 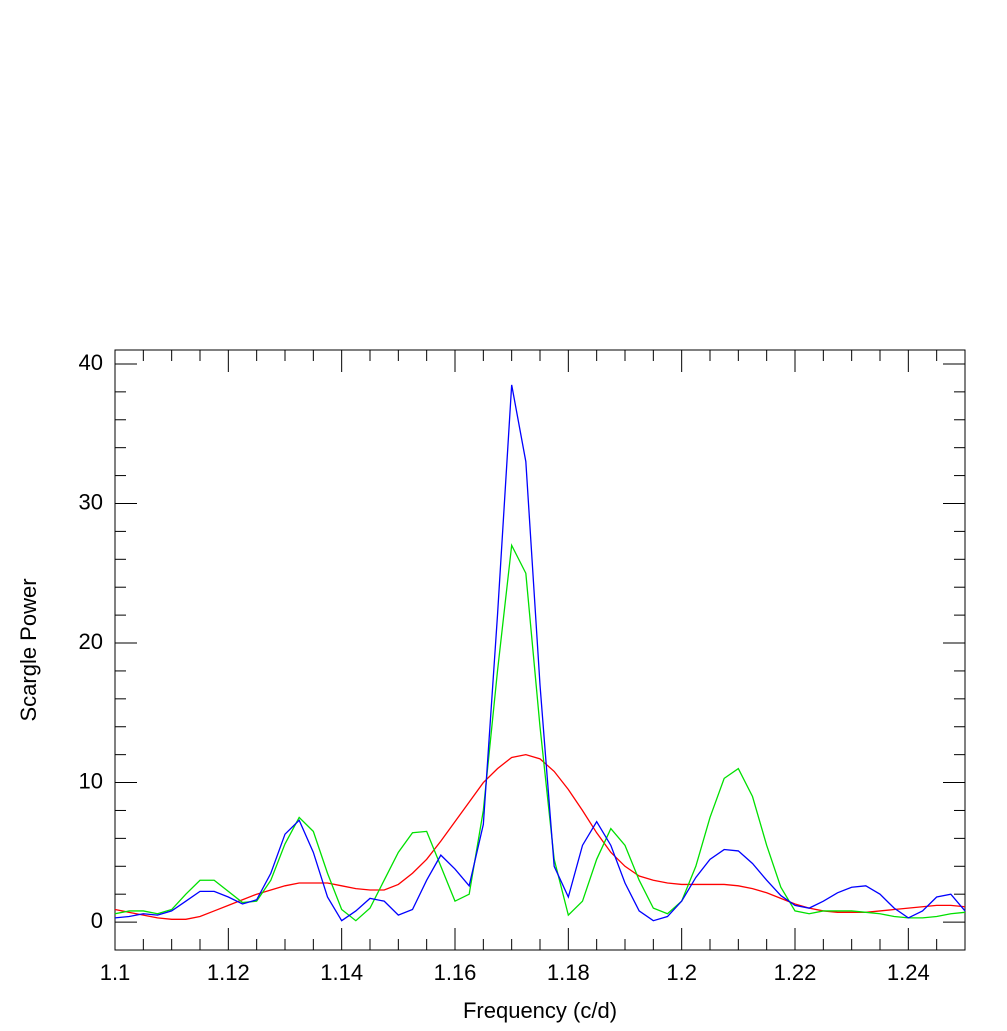 What do you see at coordinates (341, 972) in the screenshot?
I see `x-tick-label: 1.14` at bounding box center [341, 972].